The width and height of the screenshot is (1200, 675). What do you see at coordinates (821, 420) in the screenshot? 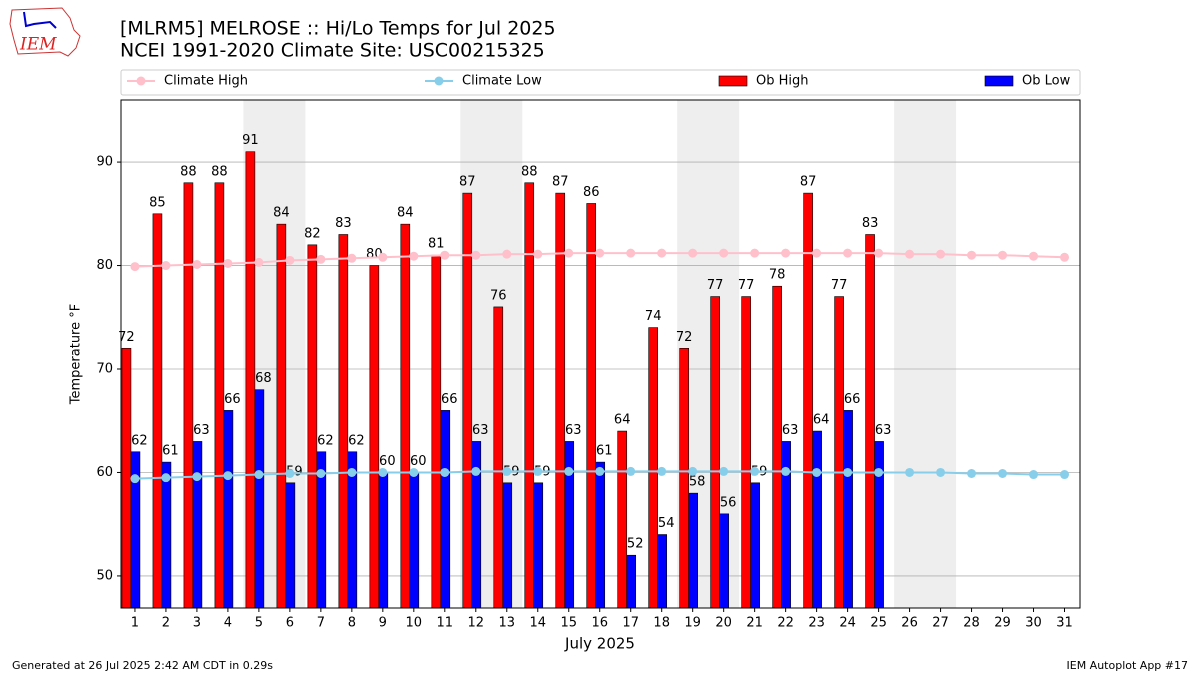
I see `data-label: 64` at bounding box center [821, 420].